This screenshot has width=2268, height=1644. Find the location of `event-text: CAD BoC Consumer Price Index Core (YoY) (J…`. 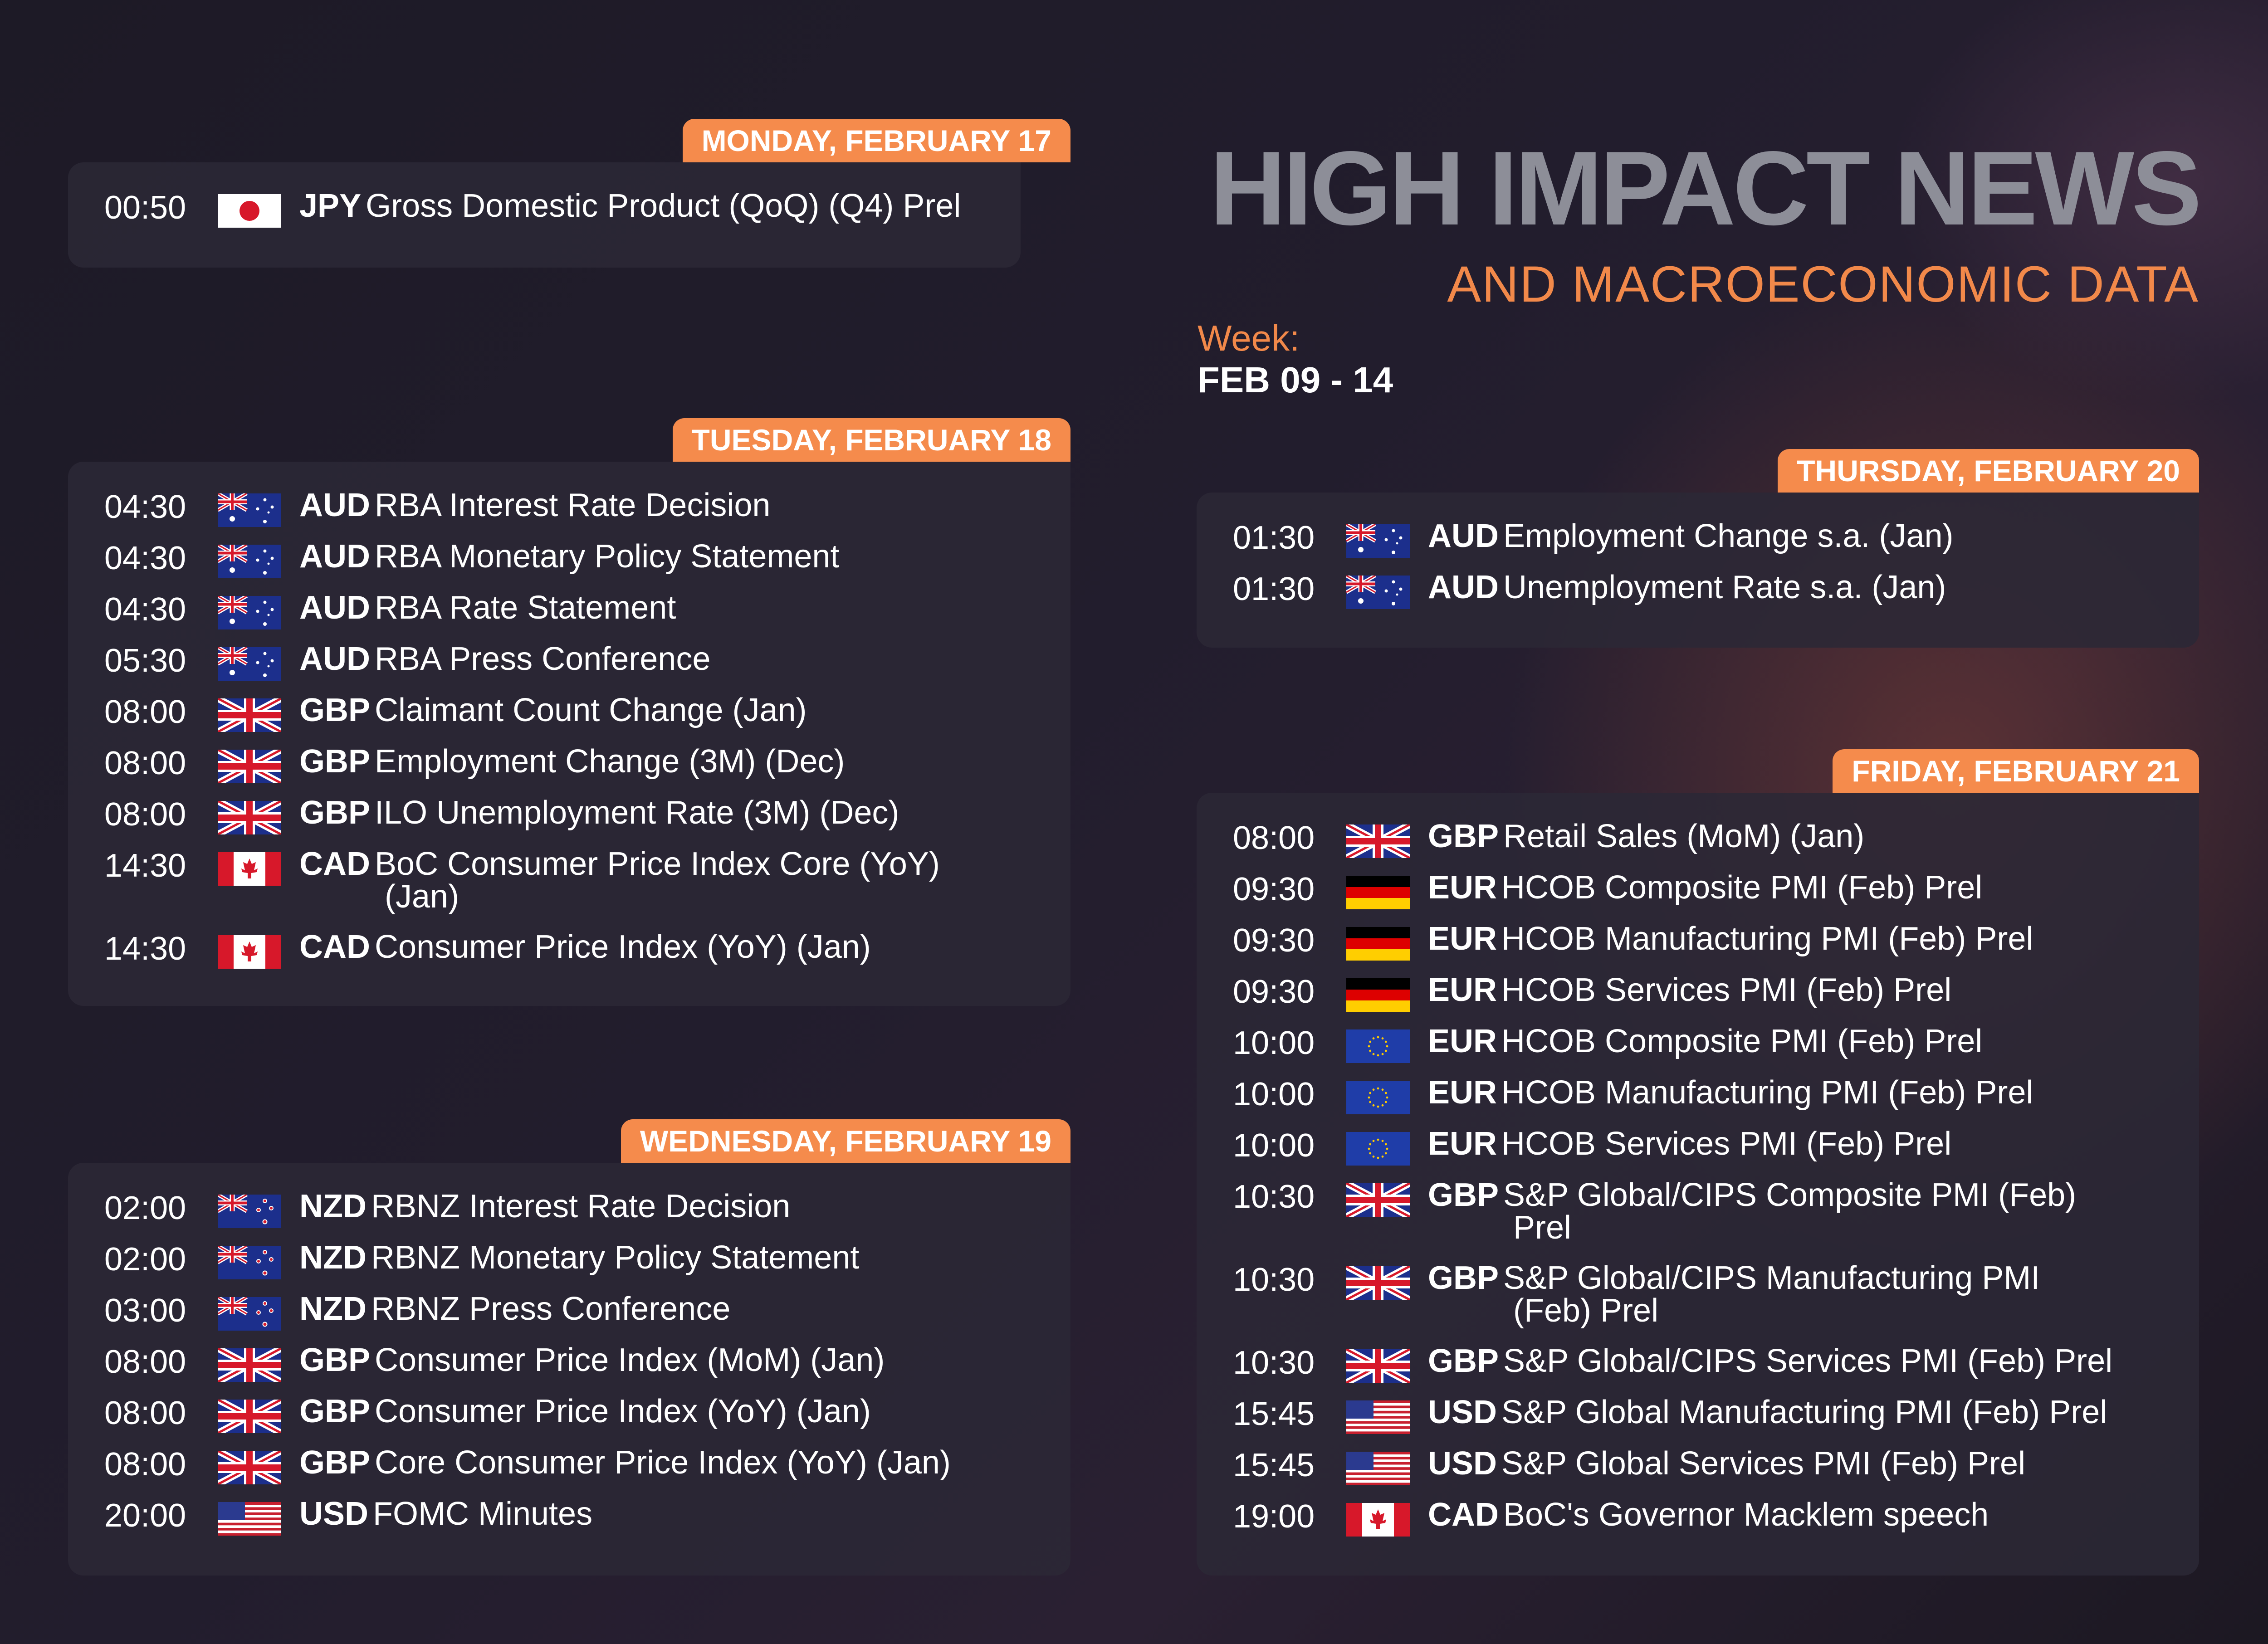

event-text: CAD BoC Consumer Price Index Core (YoY) (J… is located at coordinates (671, 880).